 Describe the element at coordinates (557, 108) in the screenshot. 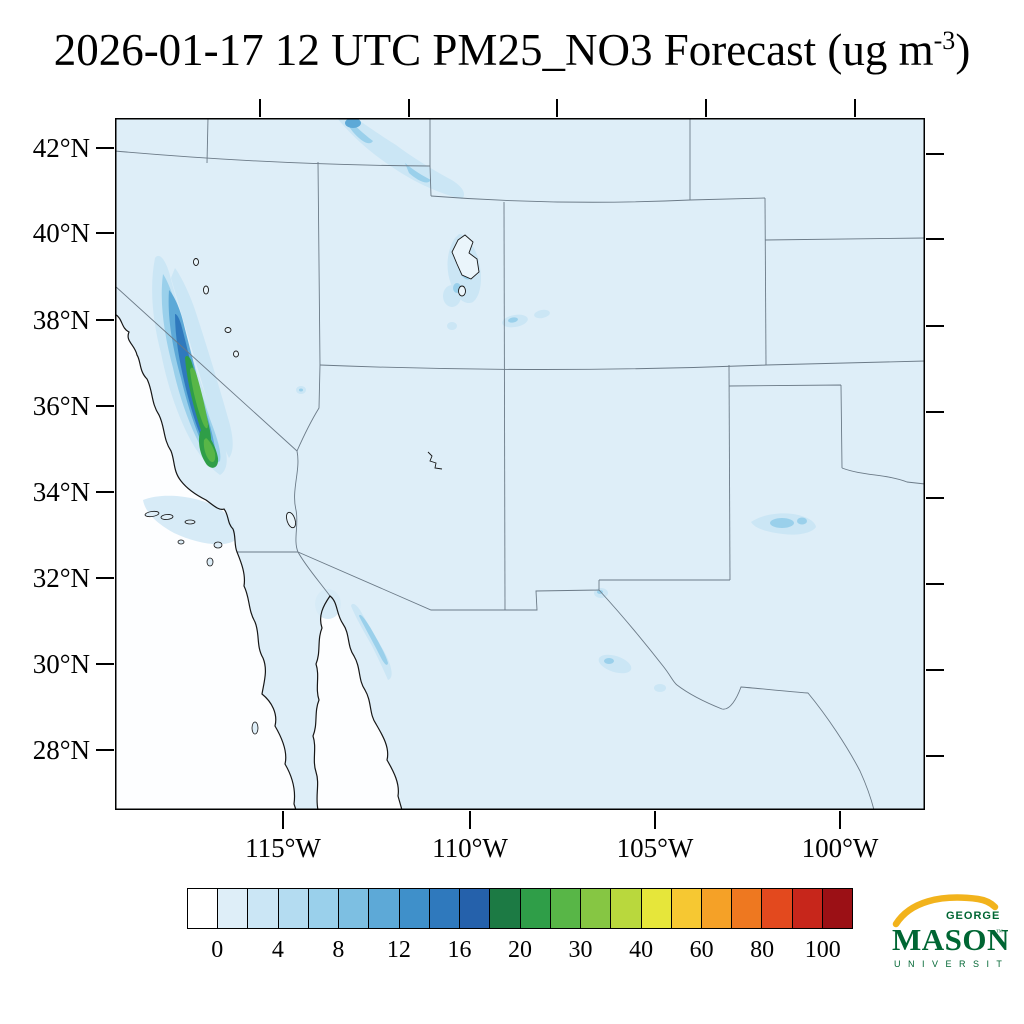

I see `top-axis-ticks` at that location.